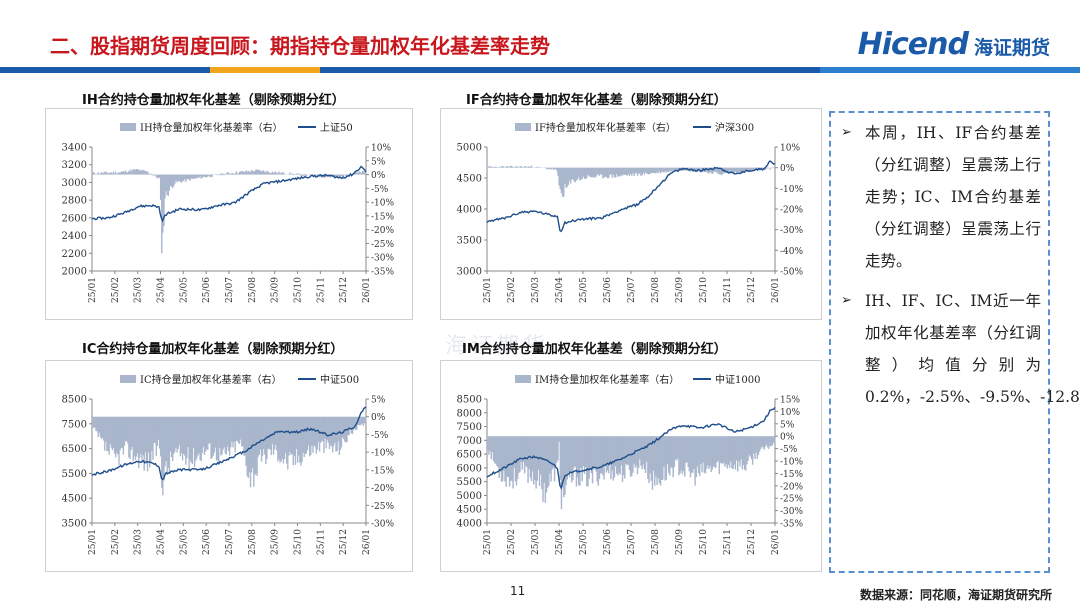 The image size is (1080, 608). Describe the element at coordinates (336, 128) in the screenshot. I see `legend-label-line: 上证50` at that location.